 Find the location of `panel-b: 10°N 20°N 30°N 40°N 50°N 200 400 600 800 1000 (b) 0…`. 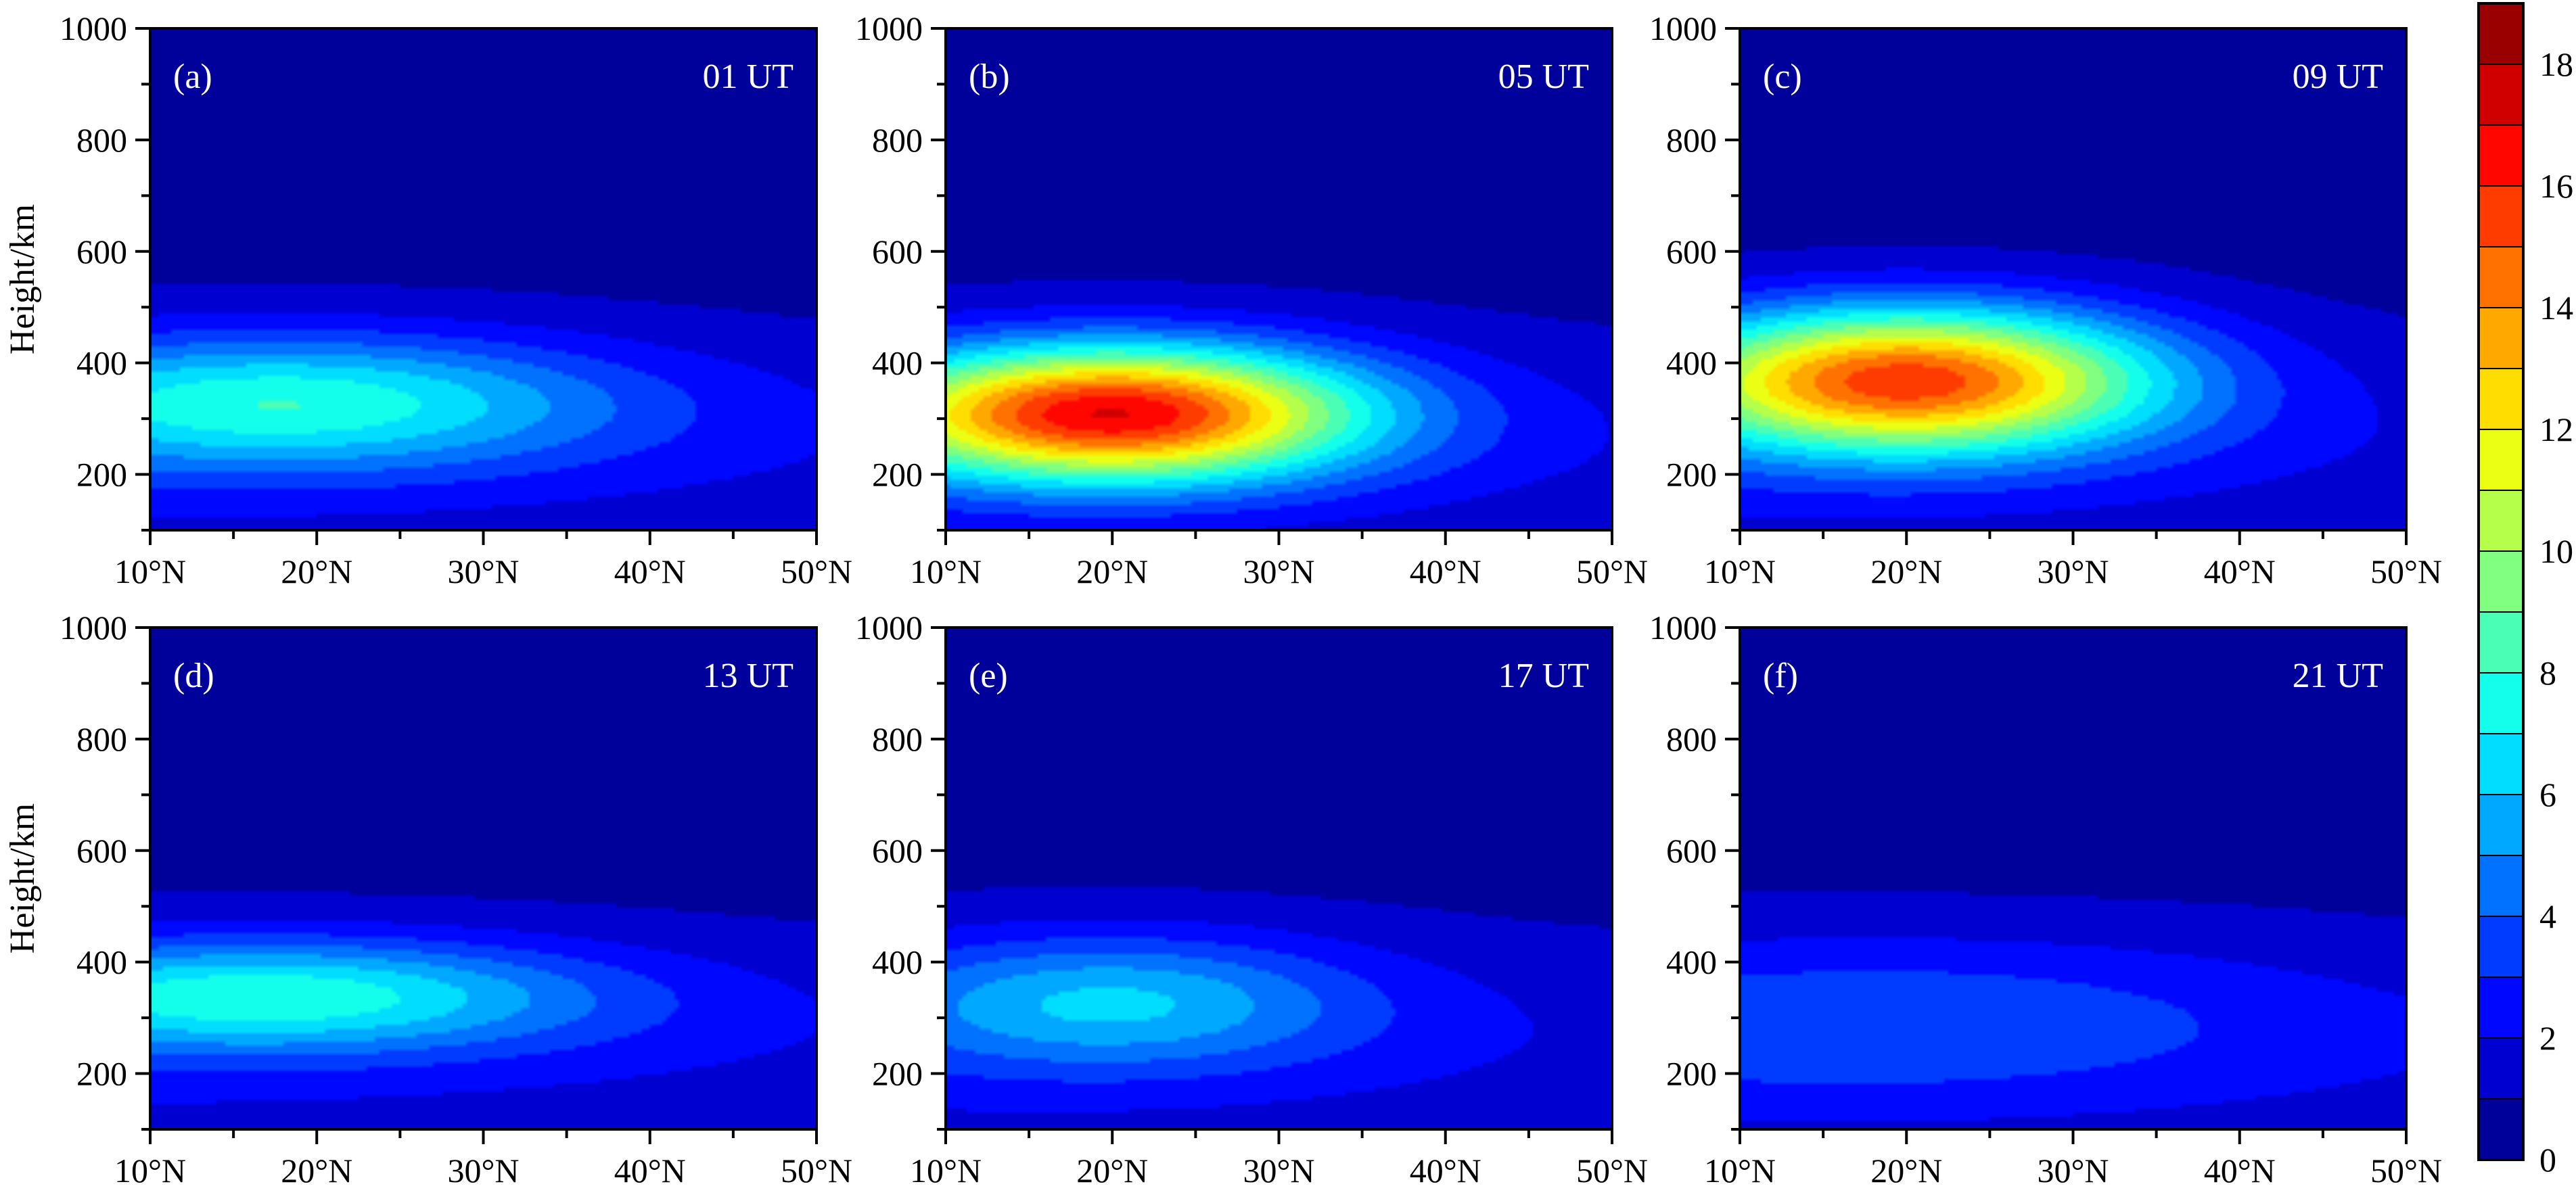

panel-b: 10°N 20°N 30°N 40°N 50°N 200 400 600 800 1000 (b) 0… is located at coordinates (1251, 300).